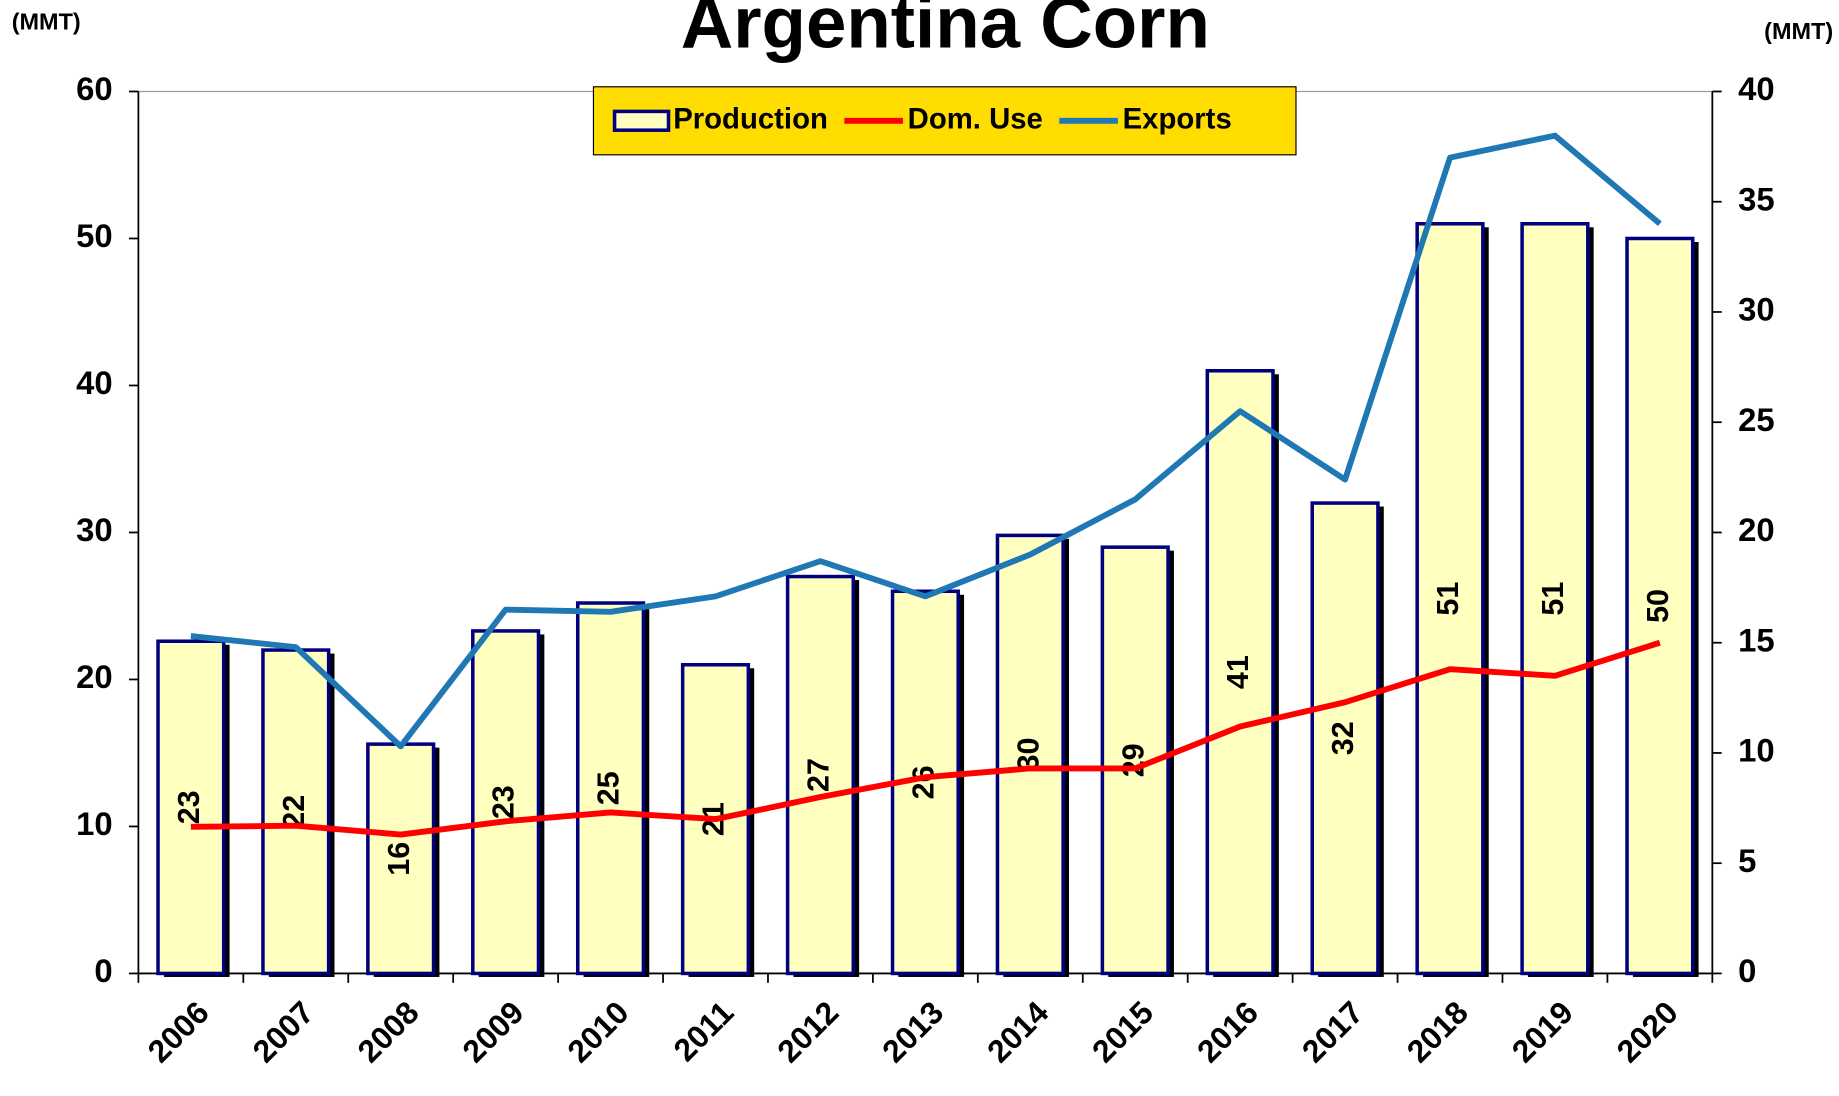 The width and height of the screenshot is (1839, 1096). What do you see at coordinates (1747, 970) in the screenshot?
I see `y2-tick-label: 0` at bounding box center [1747, 970].